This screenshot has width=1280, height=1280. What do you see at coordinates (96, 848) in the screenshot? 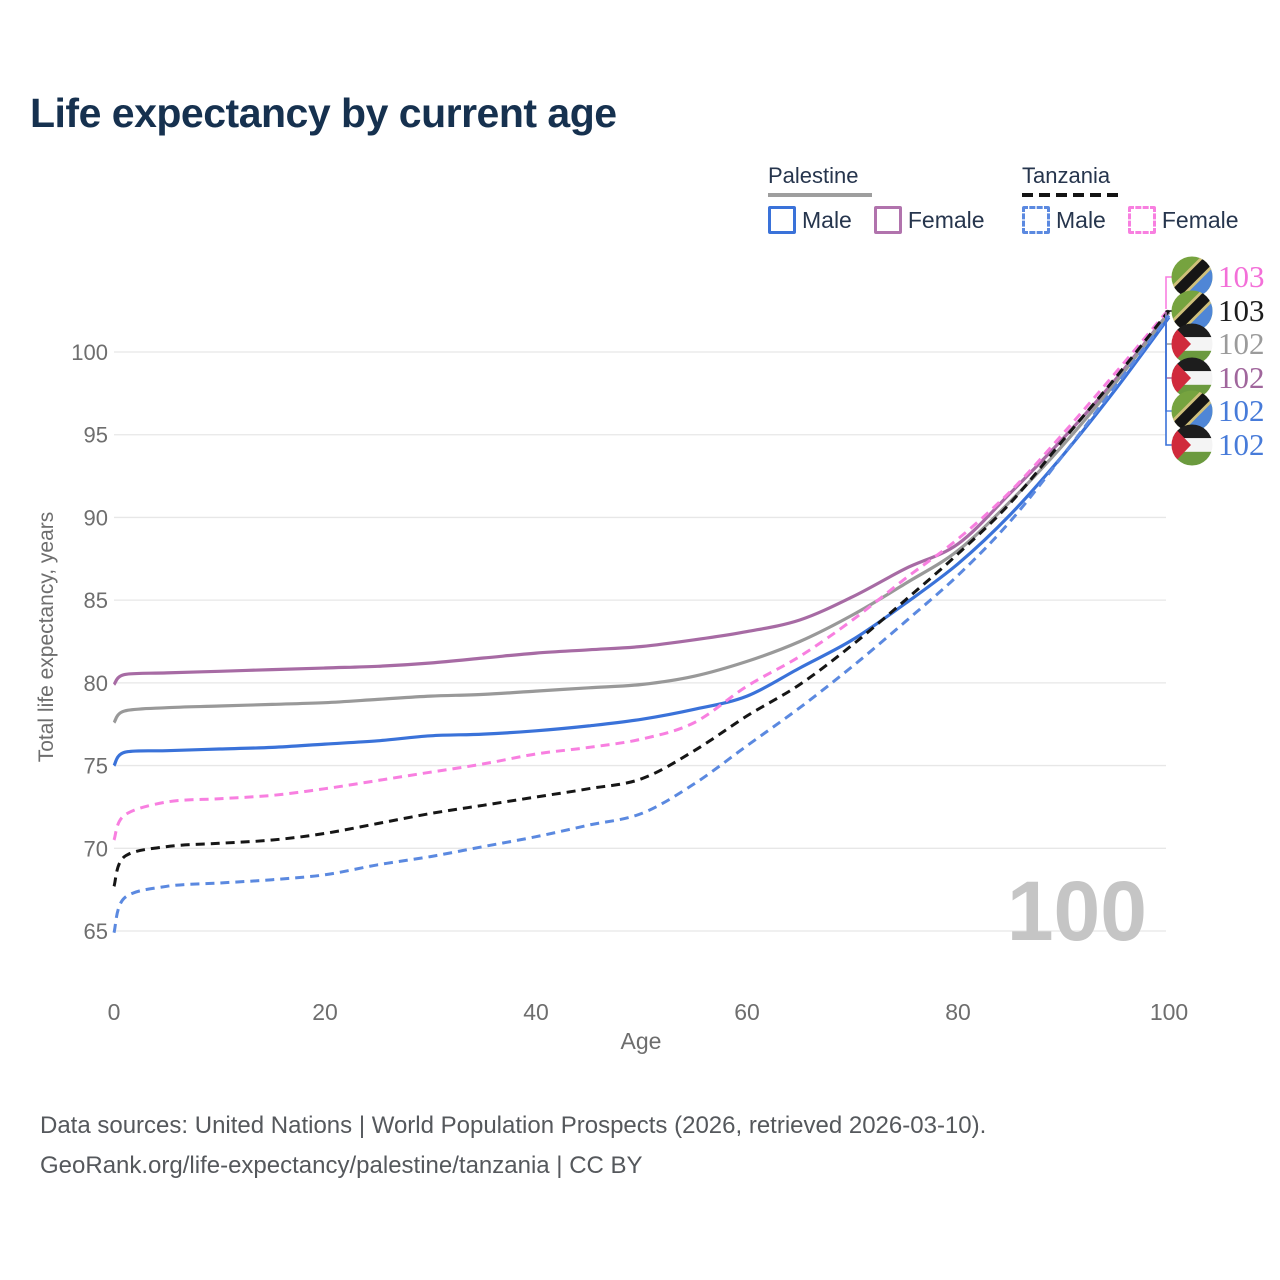
I see `y-tick-label: 70` at bounding box center [96, 848].